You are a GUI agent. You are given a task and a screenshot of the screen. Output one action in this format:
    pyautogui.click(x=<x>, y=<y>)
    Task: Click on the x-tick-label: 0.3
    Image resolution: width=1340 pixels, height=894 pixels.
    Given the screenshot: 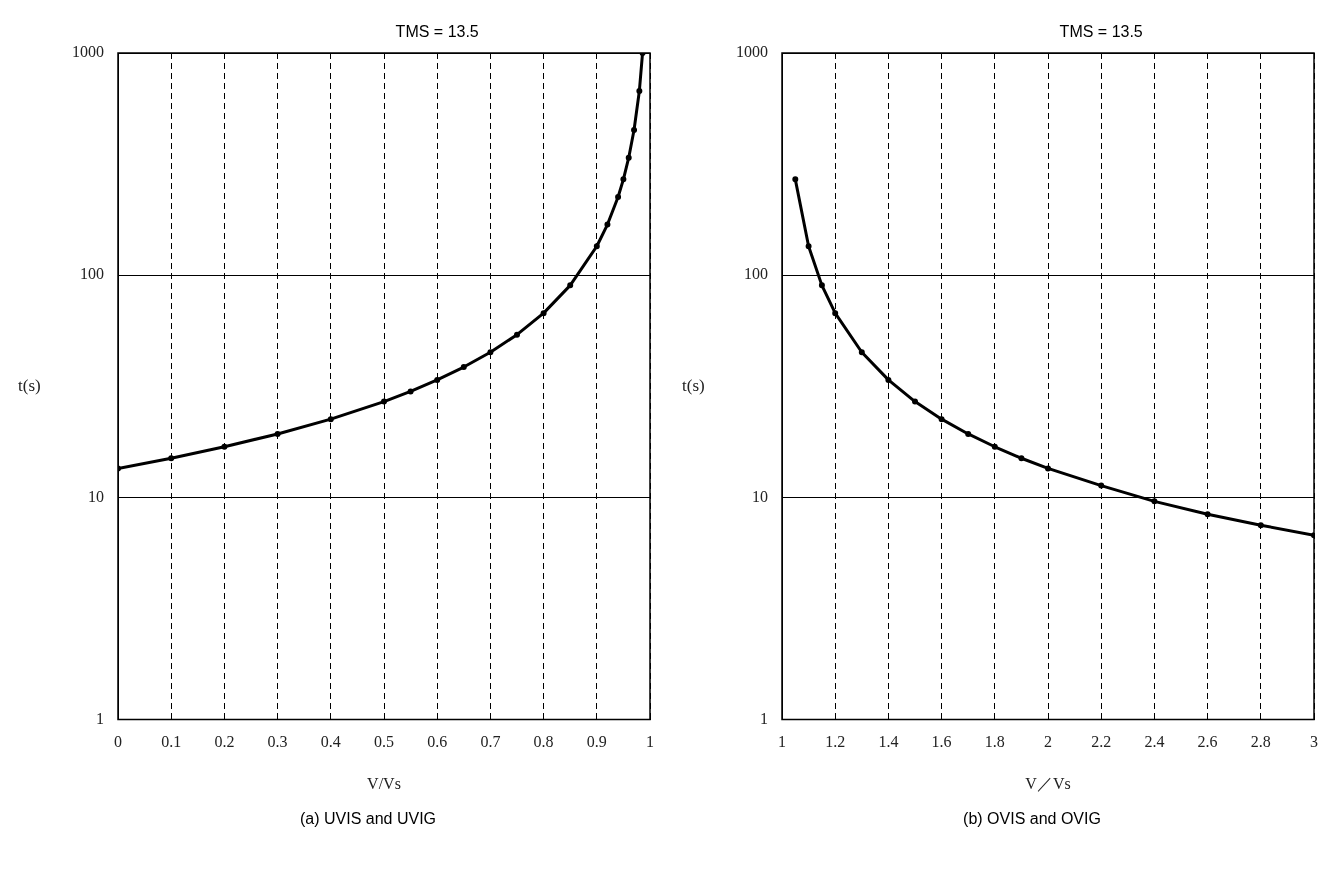 What is the action you would take?
    pyautogui.click(x=277, y=742)
    